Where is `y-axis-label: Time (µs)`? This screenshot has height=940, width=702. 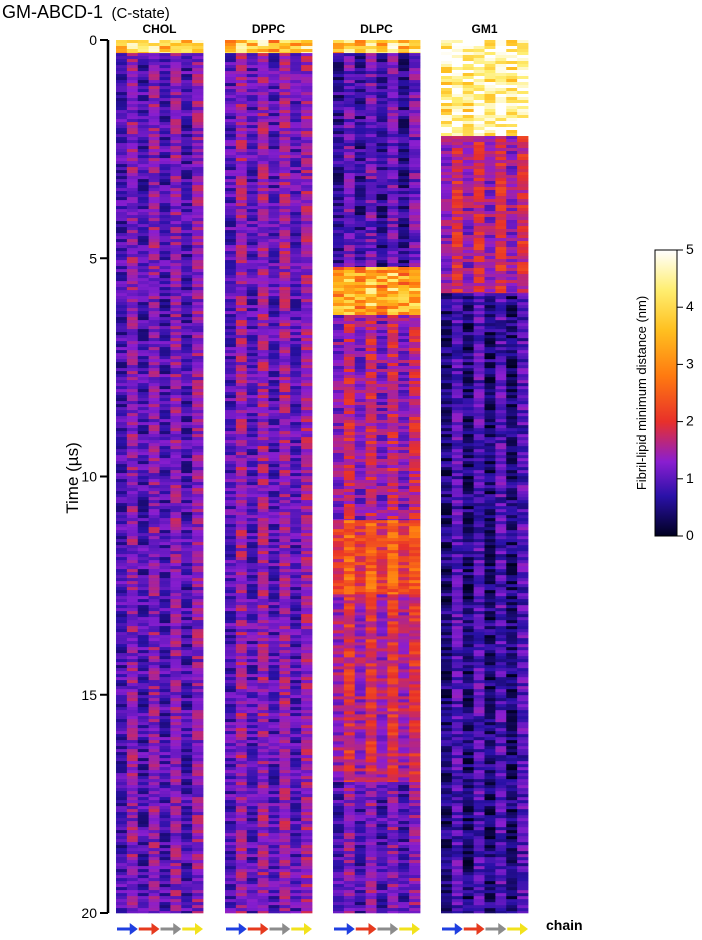
y-axis-label: Time (µs) is located at coordinates (72, 478).